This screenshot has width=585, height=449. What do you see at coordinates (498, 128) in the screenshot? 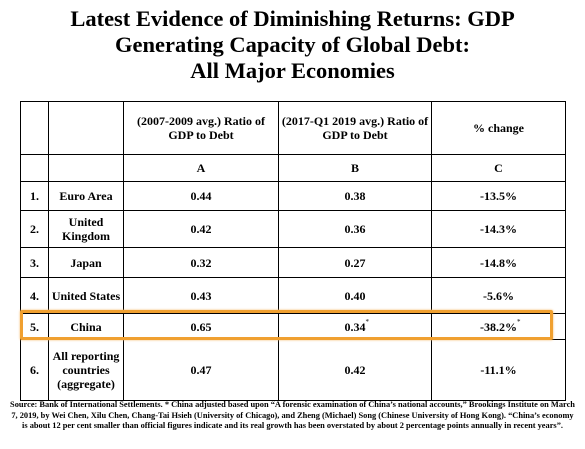
I see `header-c: % change` at bounding box center [498, 128].